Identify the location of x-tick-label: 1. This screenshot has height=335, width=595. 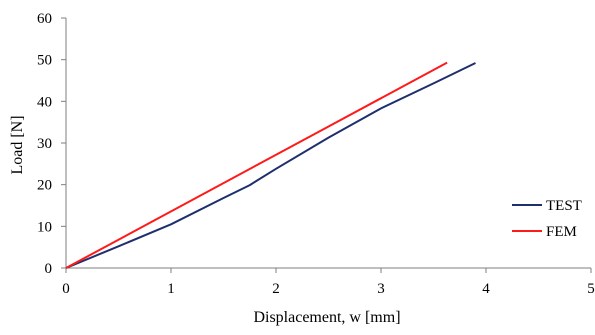
(171, 289).